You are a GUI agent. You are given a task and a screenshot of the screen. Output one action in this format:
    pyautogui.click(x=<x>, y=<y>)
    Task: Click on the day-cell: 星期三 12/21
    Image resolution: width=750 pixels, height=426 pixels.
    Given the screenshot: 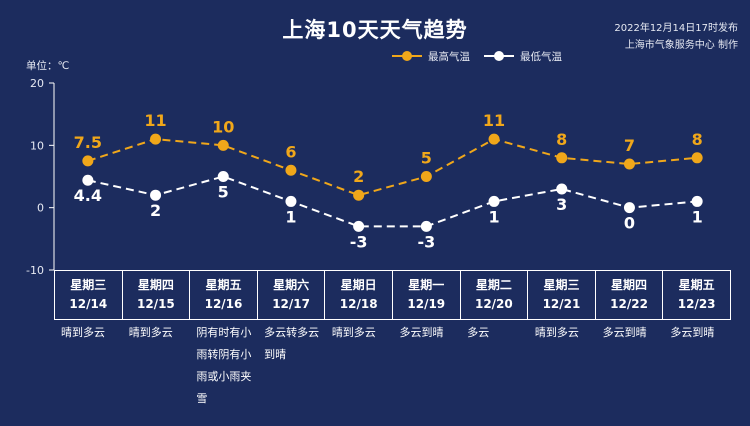 What is the action you would take?
    pyautogui.click(x=561, y=295)
    